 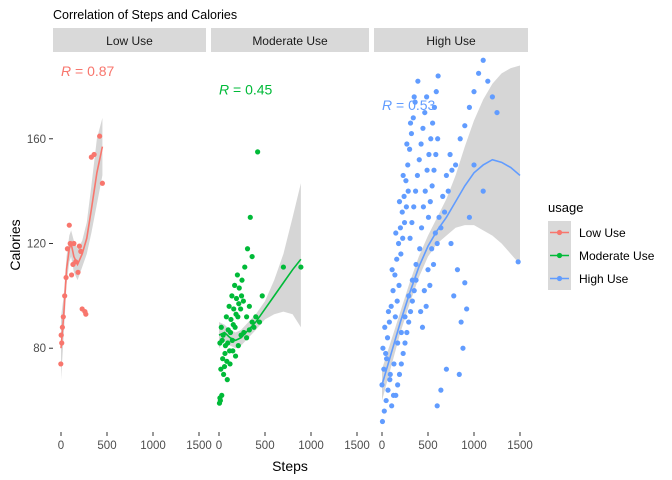 I want to click on smooth-line, so click(x=82, y=247).